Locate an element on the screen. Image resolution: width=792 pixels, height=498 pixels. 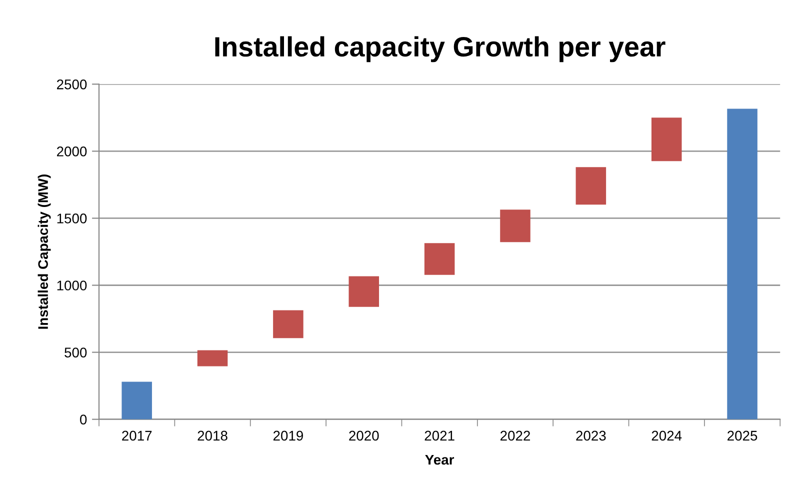
x-tick-label: 2020 is located at coordinates (364, 435).